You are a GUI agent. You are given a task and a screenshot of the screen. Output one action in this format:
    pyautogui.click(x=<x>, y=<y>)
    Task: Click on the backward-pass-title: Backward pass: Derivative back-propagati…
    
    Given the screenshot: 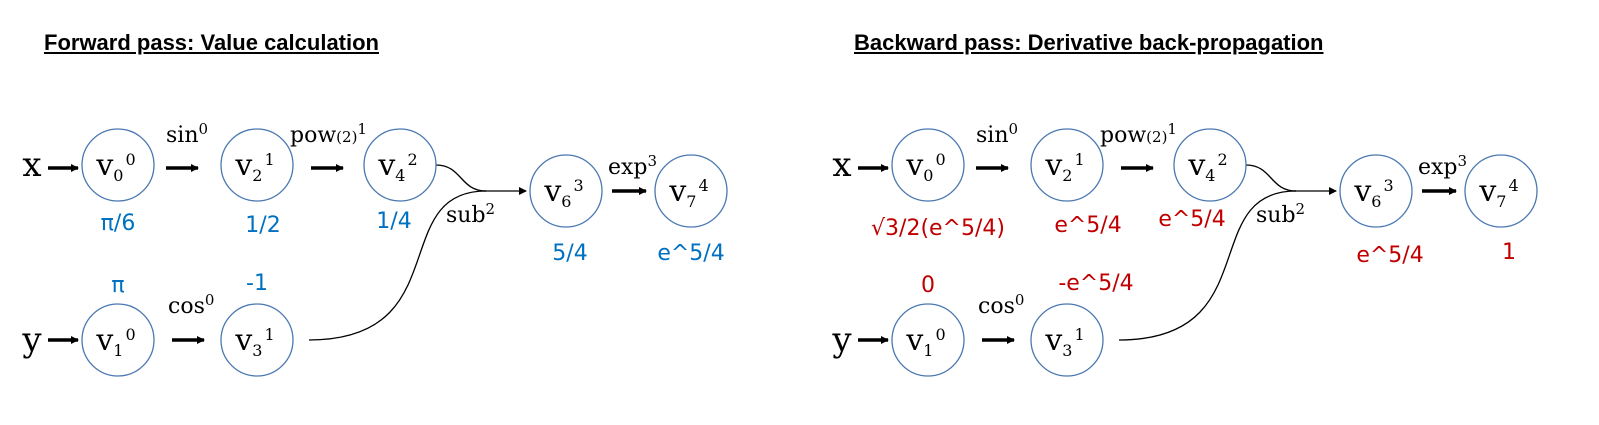 What is the action you would take?
    pyautogui.click(x=1089, y=42)
    